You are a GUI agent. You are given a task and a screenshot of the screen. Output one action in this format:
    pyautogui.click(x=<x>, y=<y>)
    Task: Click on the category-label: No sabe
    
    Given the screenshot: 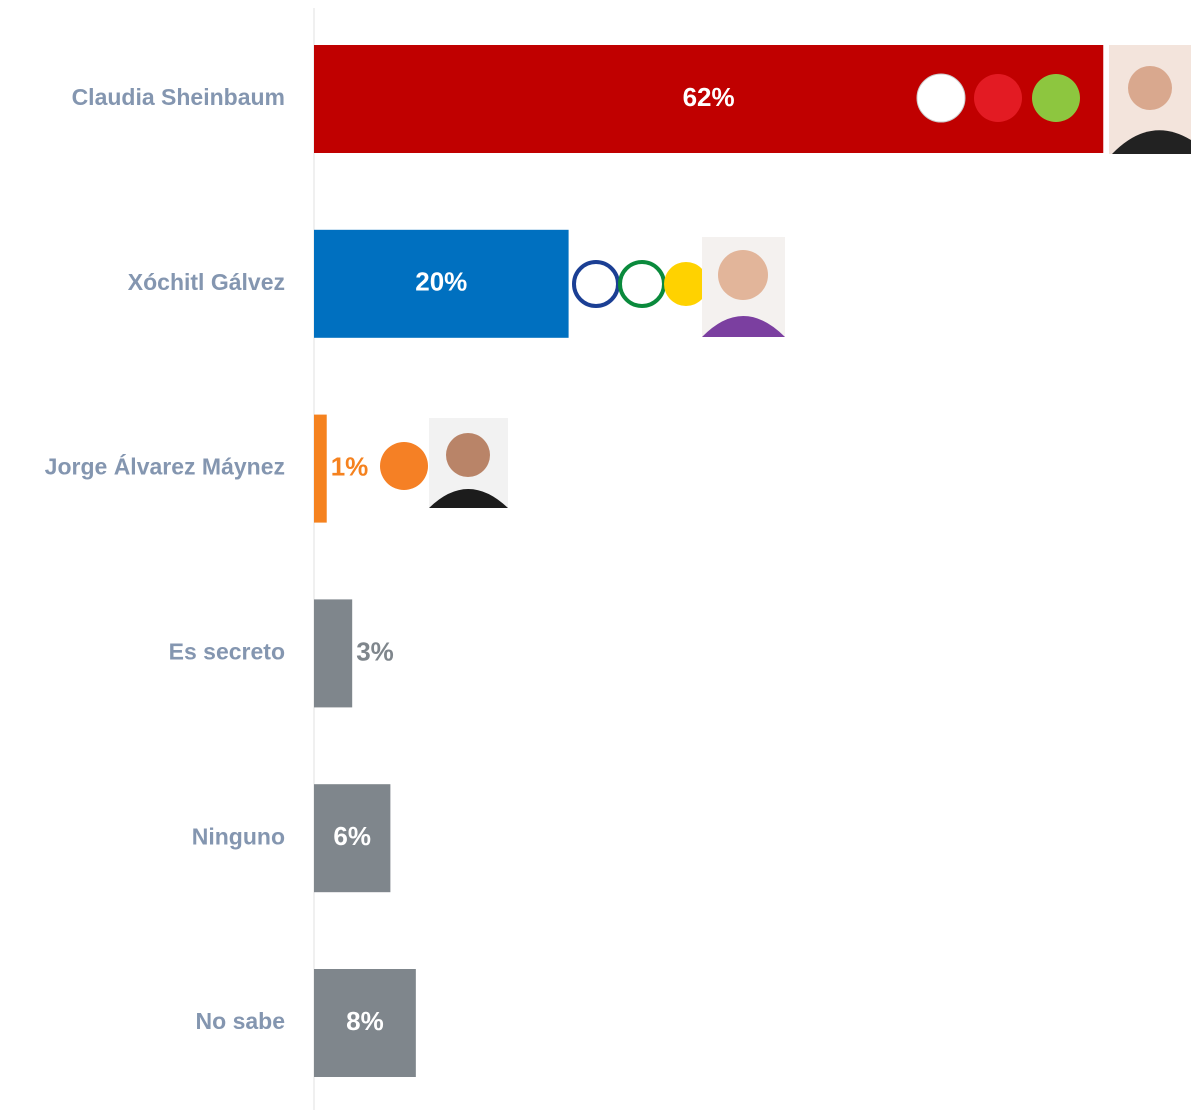 What is the action you would take?
    pyautogui.click(x=240, y=1021)
    